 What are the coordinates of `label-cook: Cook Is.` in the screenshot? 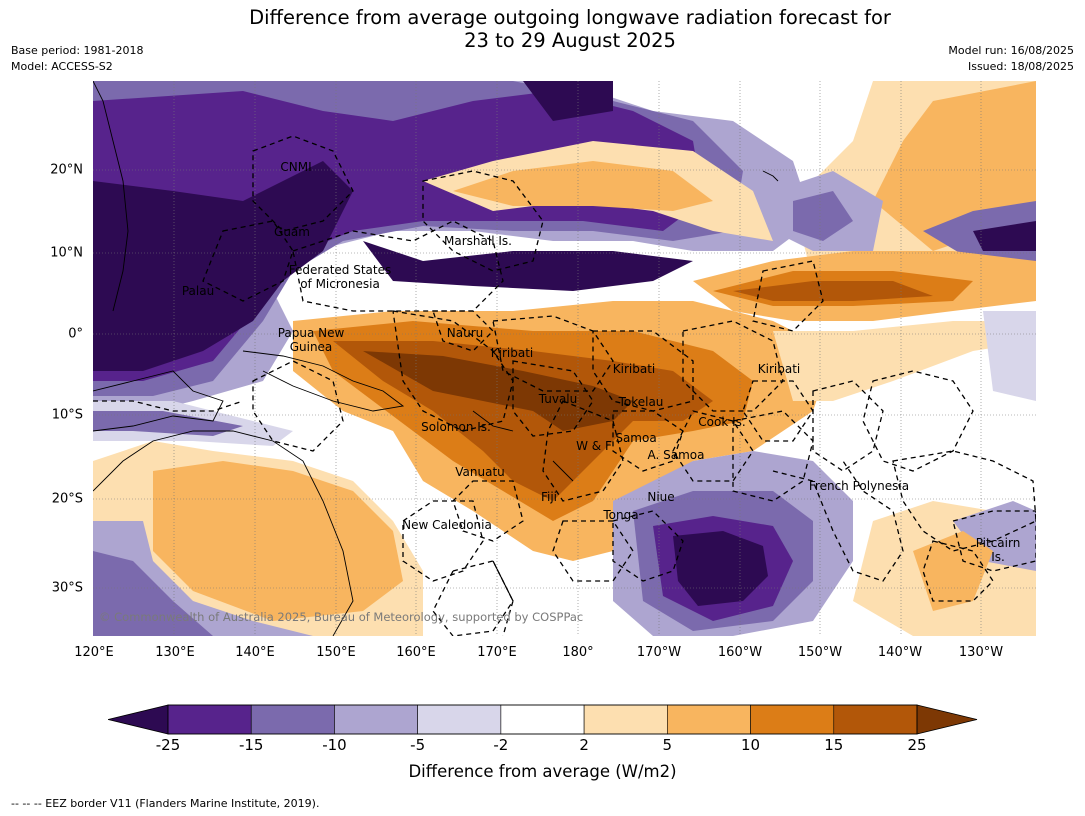 It's located at (722, 422).